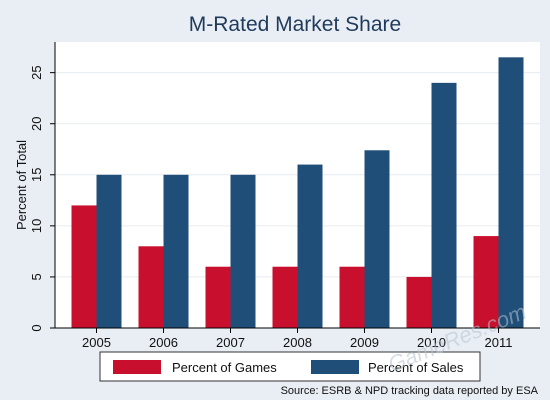  What do you see at coordinates (163, 342) in the screenshot?
I see `x-tick-label: 2006` at bounding box center [163, 342].